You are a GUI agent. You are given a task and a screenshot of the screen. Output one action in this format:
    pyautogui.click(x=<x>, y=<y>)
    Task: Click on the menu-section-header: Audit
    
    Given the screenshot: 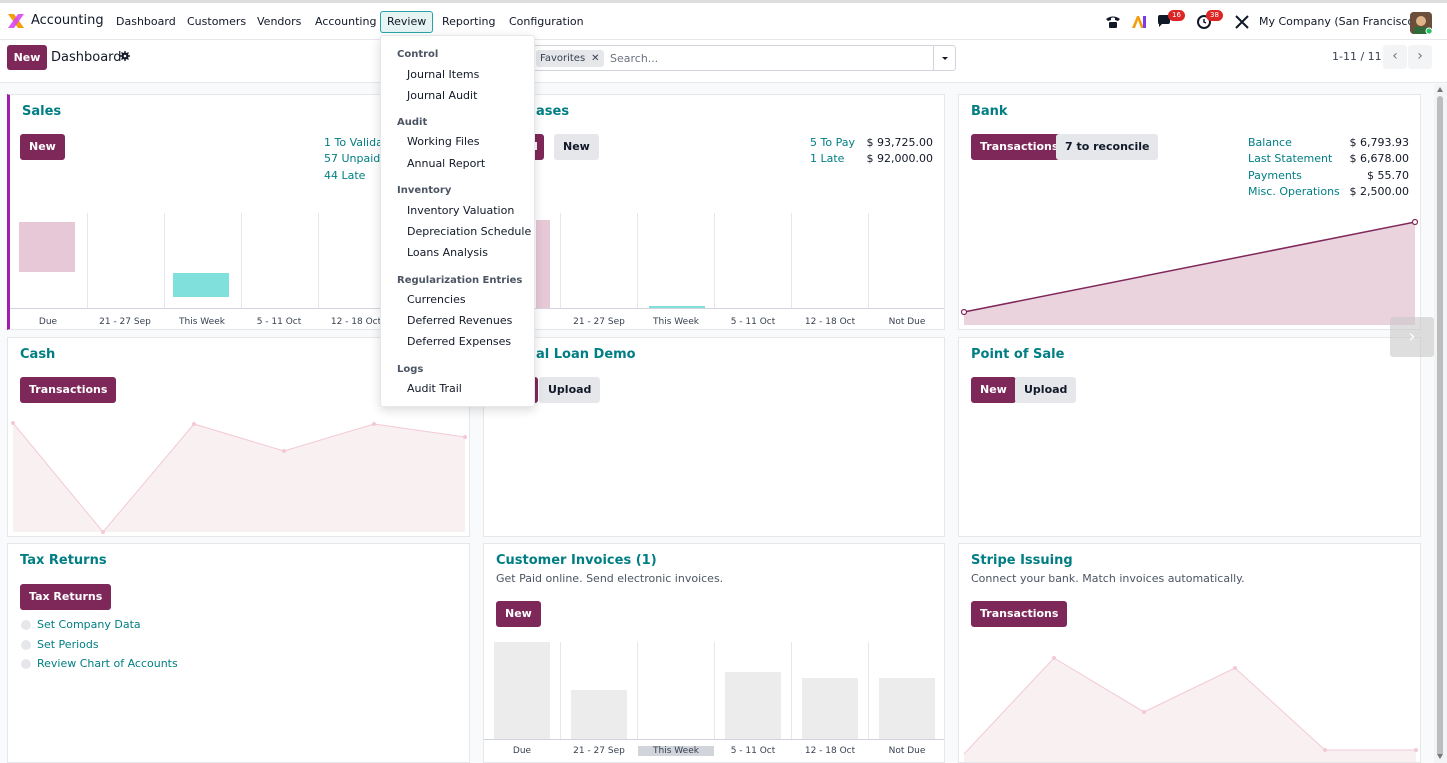 What is the action you would take?
    pyautogui.click(x=412, y=122)
    